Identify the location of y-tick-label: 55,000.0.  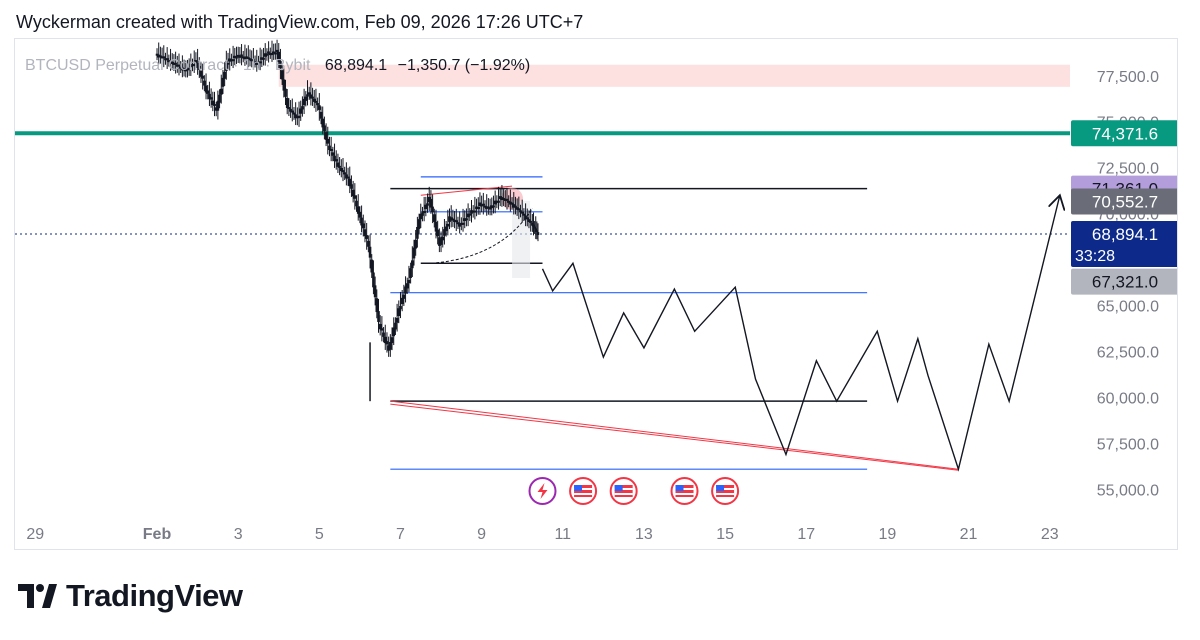
(1128, 490).